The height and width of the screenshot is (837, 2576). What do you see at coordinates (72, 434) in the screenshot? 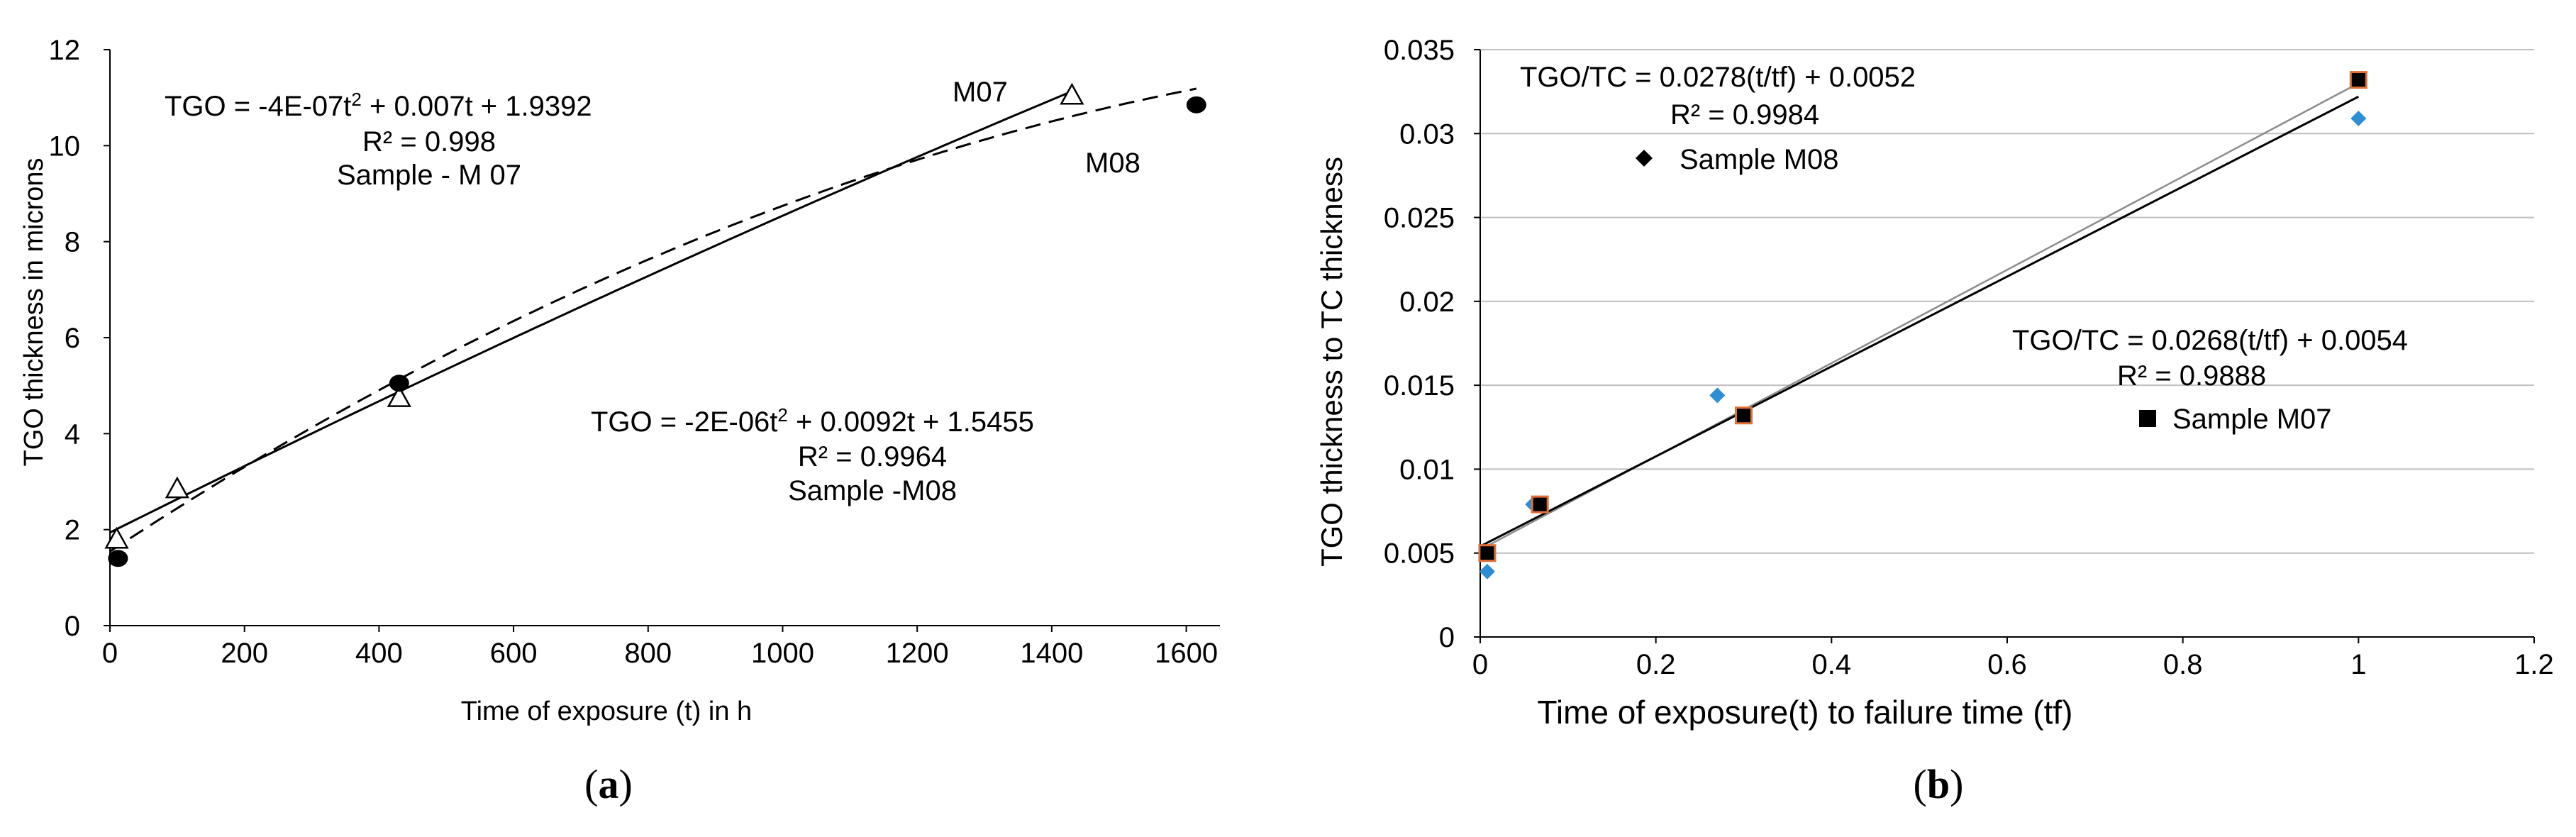
I see `y-tick-label-a-2: 4` at bounding box center [72, 434].